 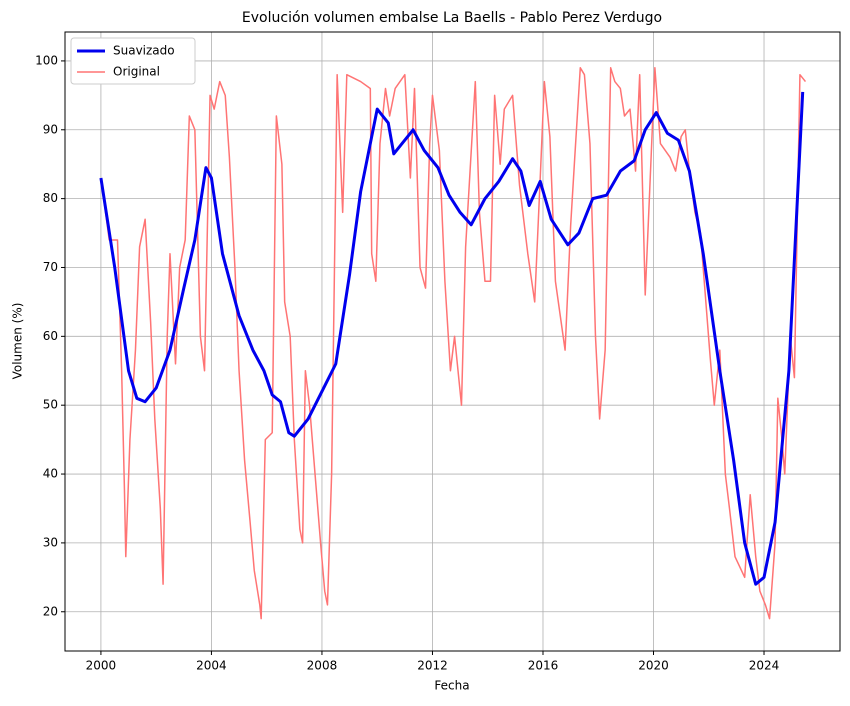 What do you see at coordinates (101, 666) in the screenshot?
I see `x-tick-label: 2000` at bounding box center [101, 666].